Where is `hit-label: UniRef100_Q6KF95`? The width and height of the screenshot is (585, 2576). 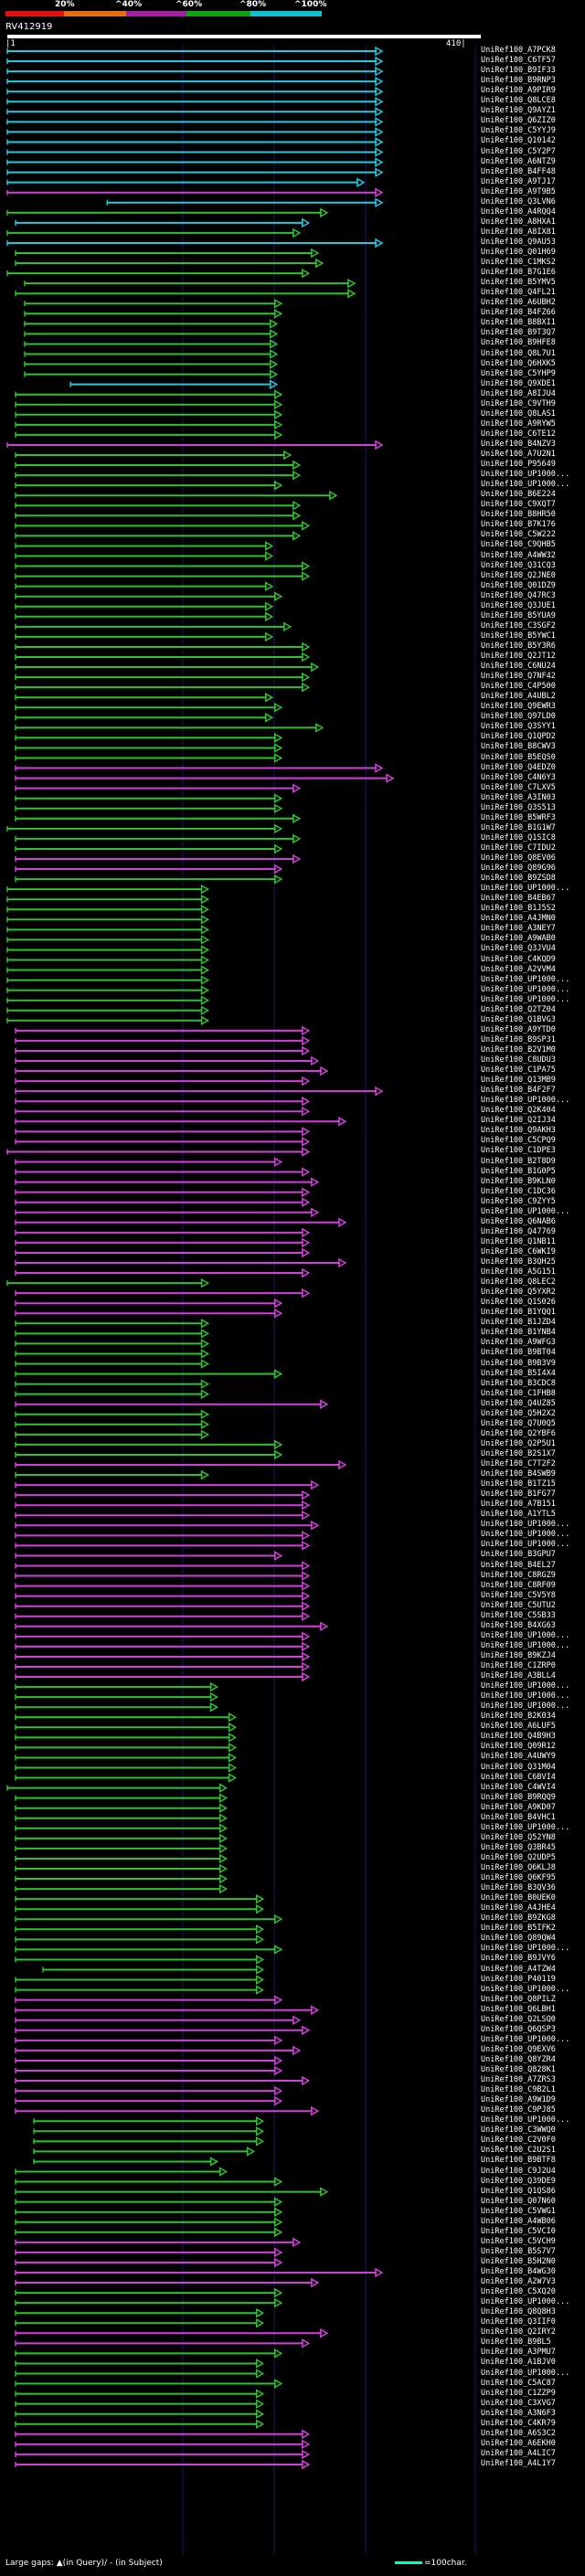
hit-label: UniRef100_Q6KF95 is located at coordinates (518, 1878).